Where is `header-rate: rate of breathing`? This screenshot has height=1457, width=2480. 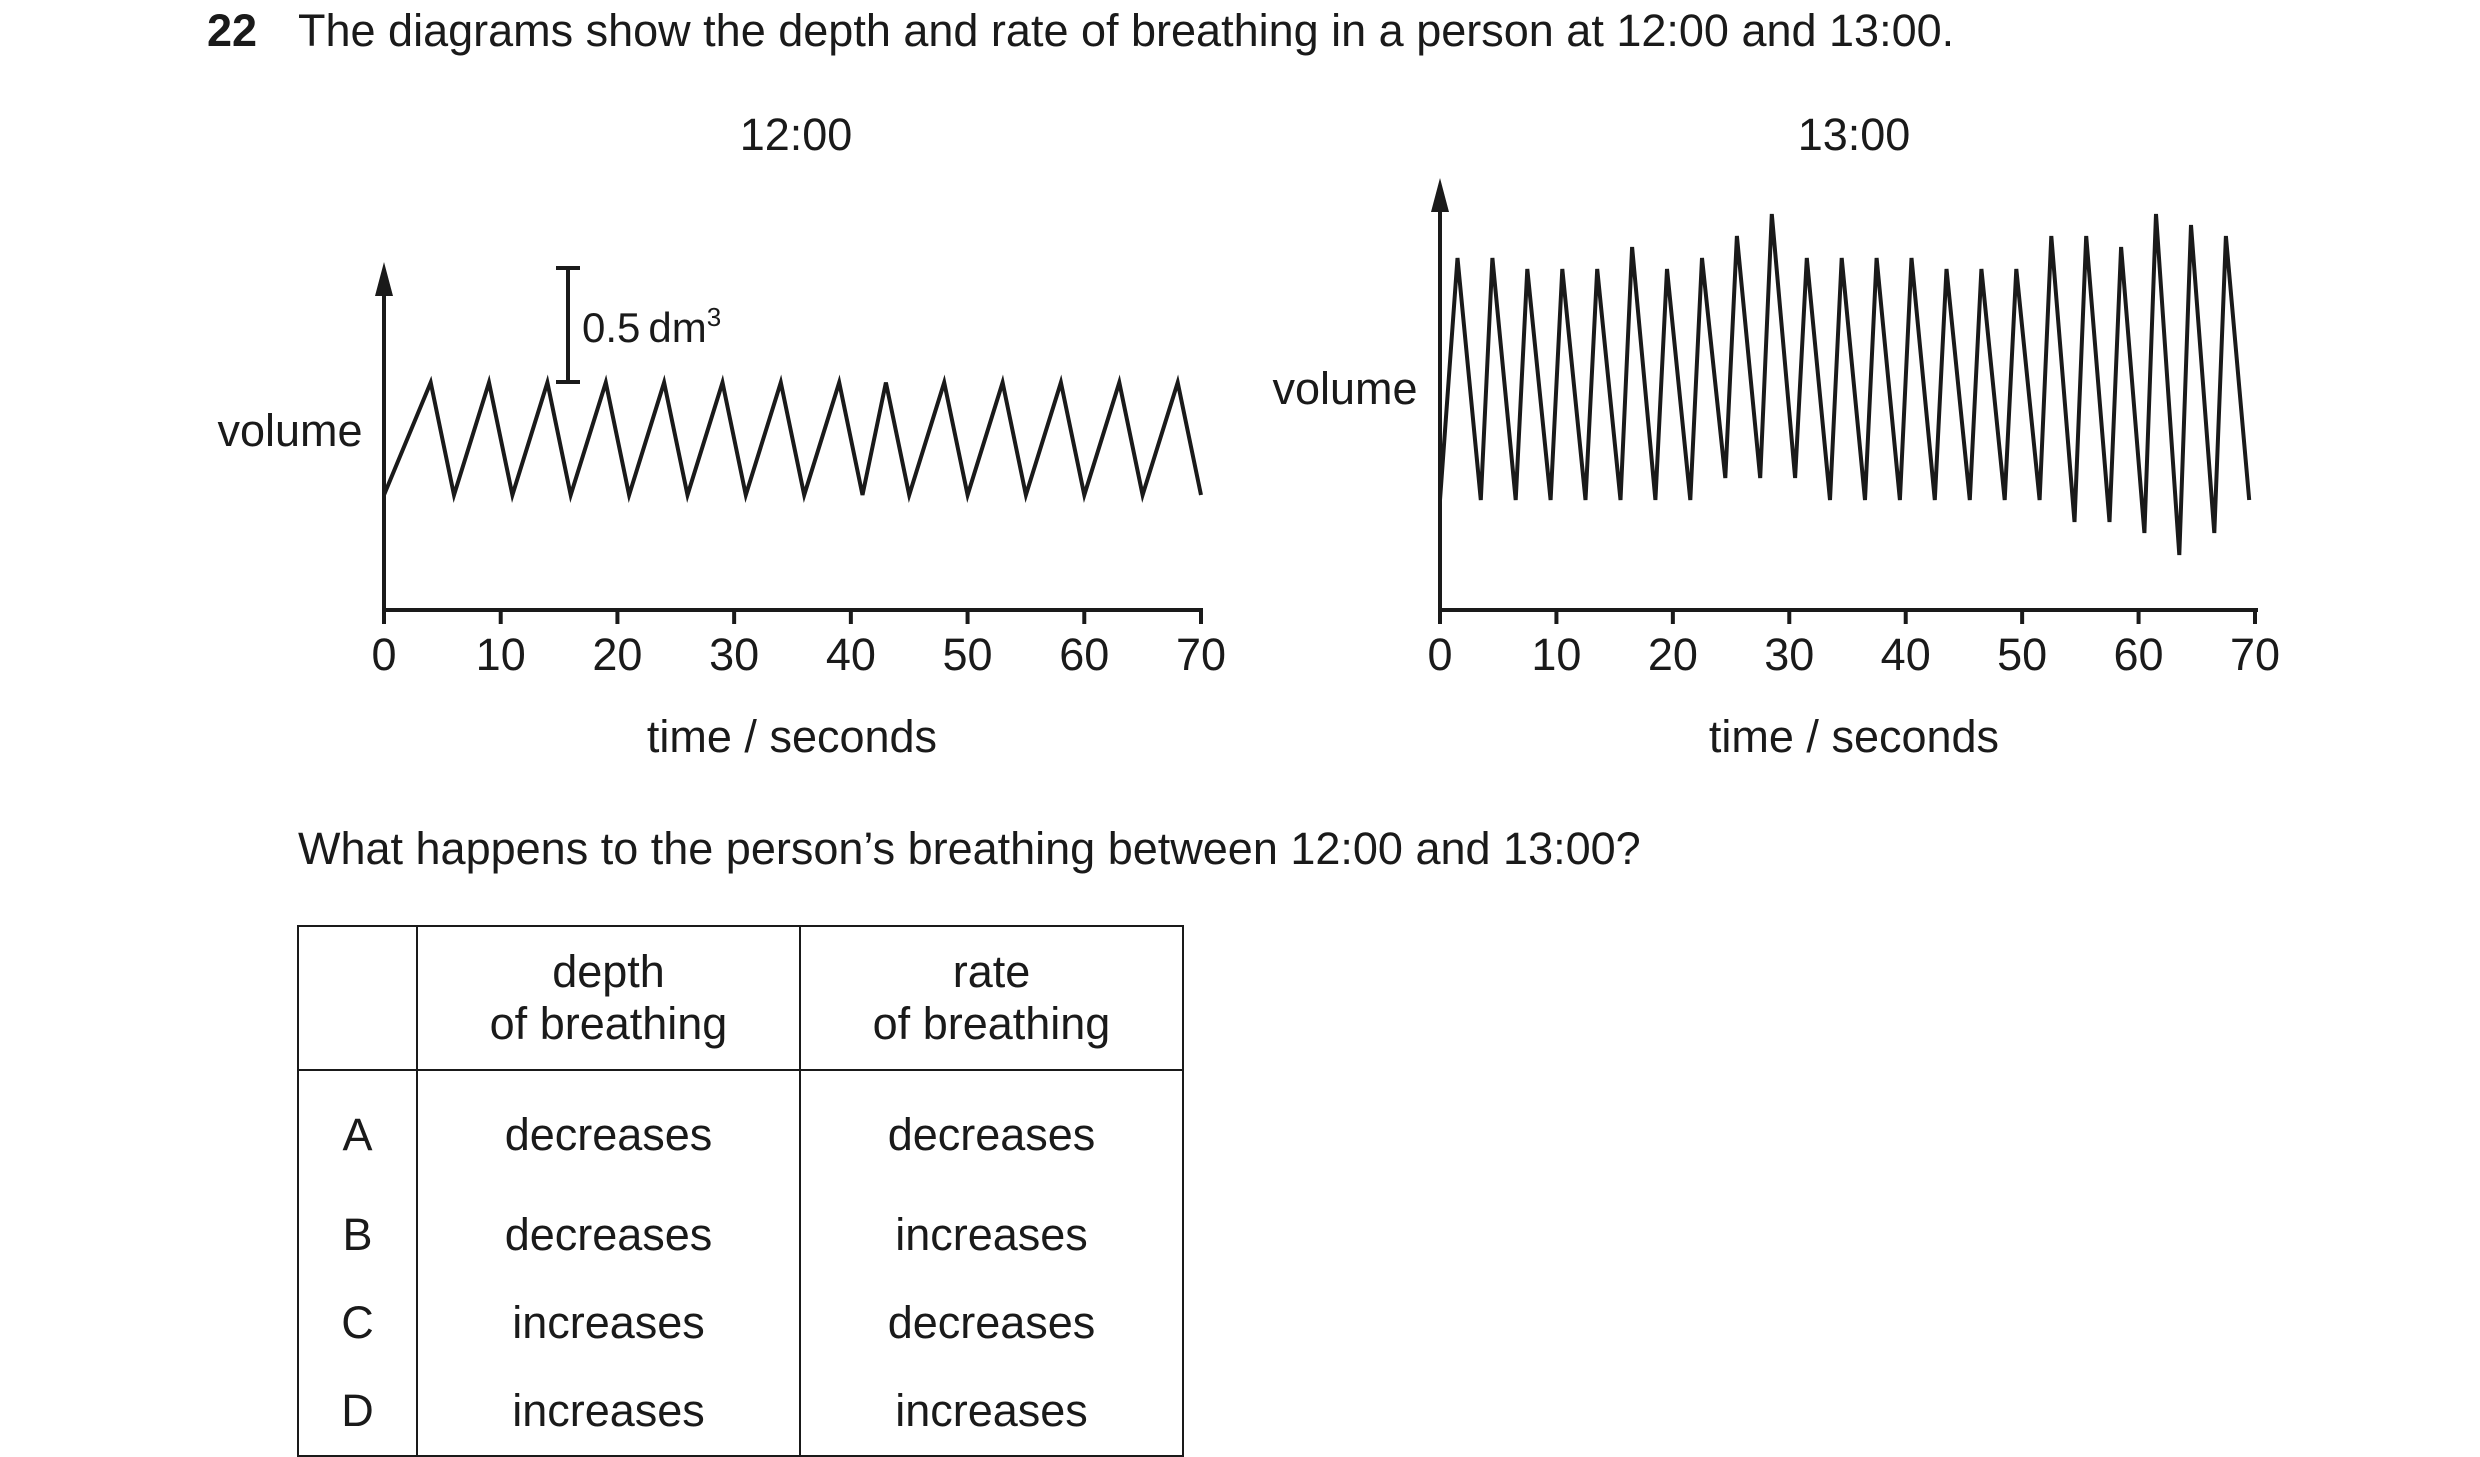
header-rate: rate of breathing is located at coordinates (991, 998).